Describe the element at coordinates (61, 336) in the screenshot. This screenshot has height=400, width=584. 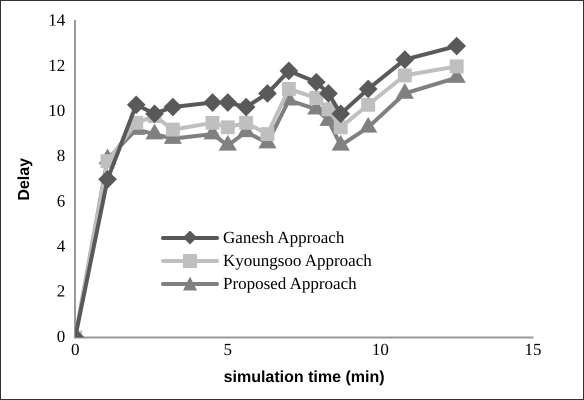
I see `y-tick-label: 0` at that location.